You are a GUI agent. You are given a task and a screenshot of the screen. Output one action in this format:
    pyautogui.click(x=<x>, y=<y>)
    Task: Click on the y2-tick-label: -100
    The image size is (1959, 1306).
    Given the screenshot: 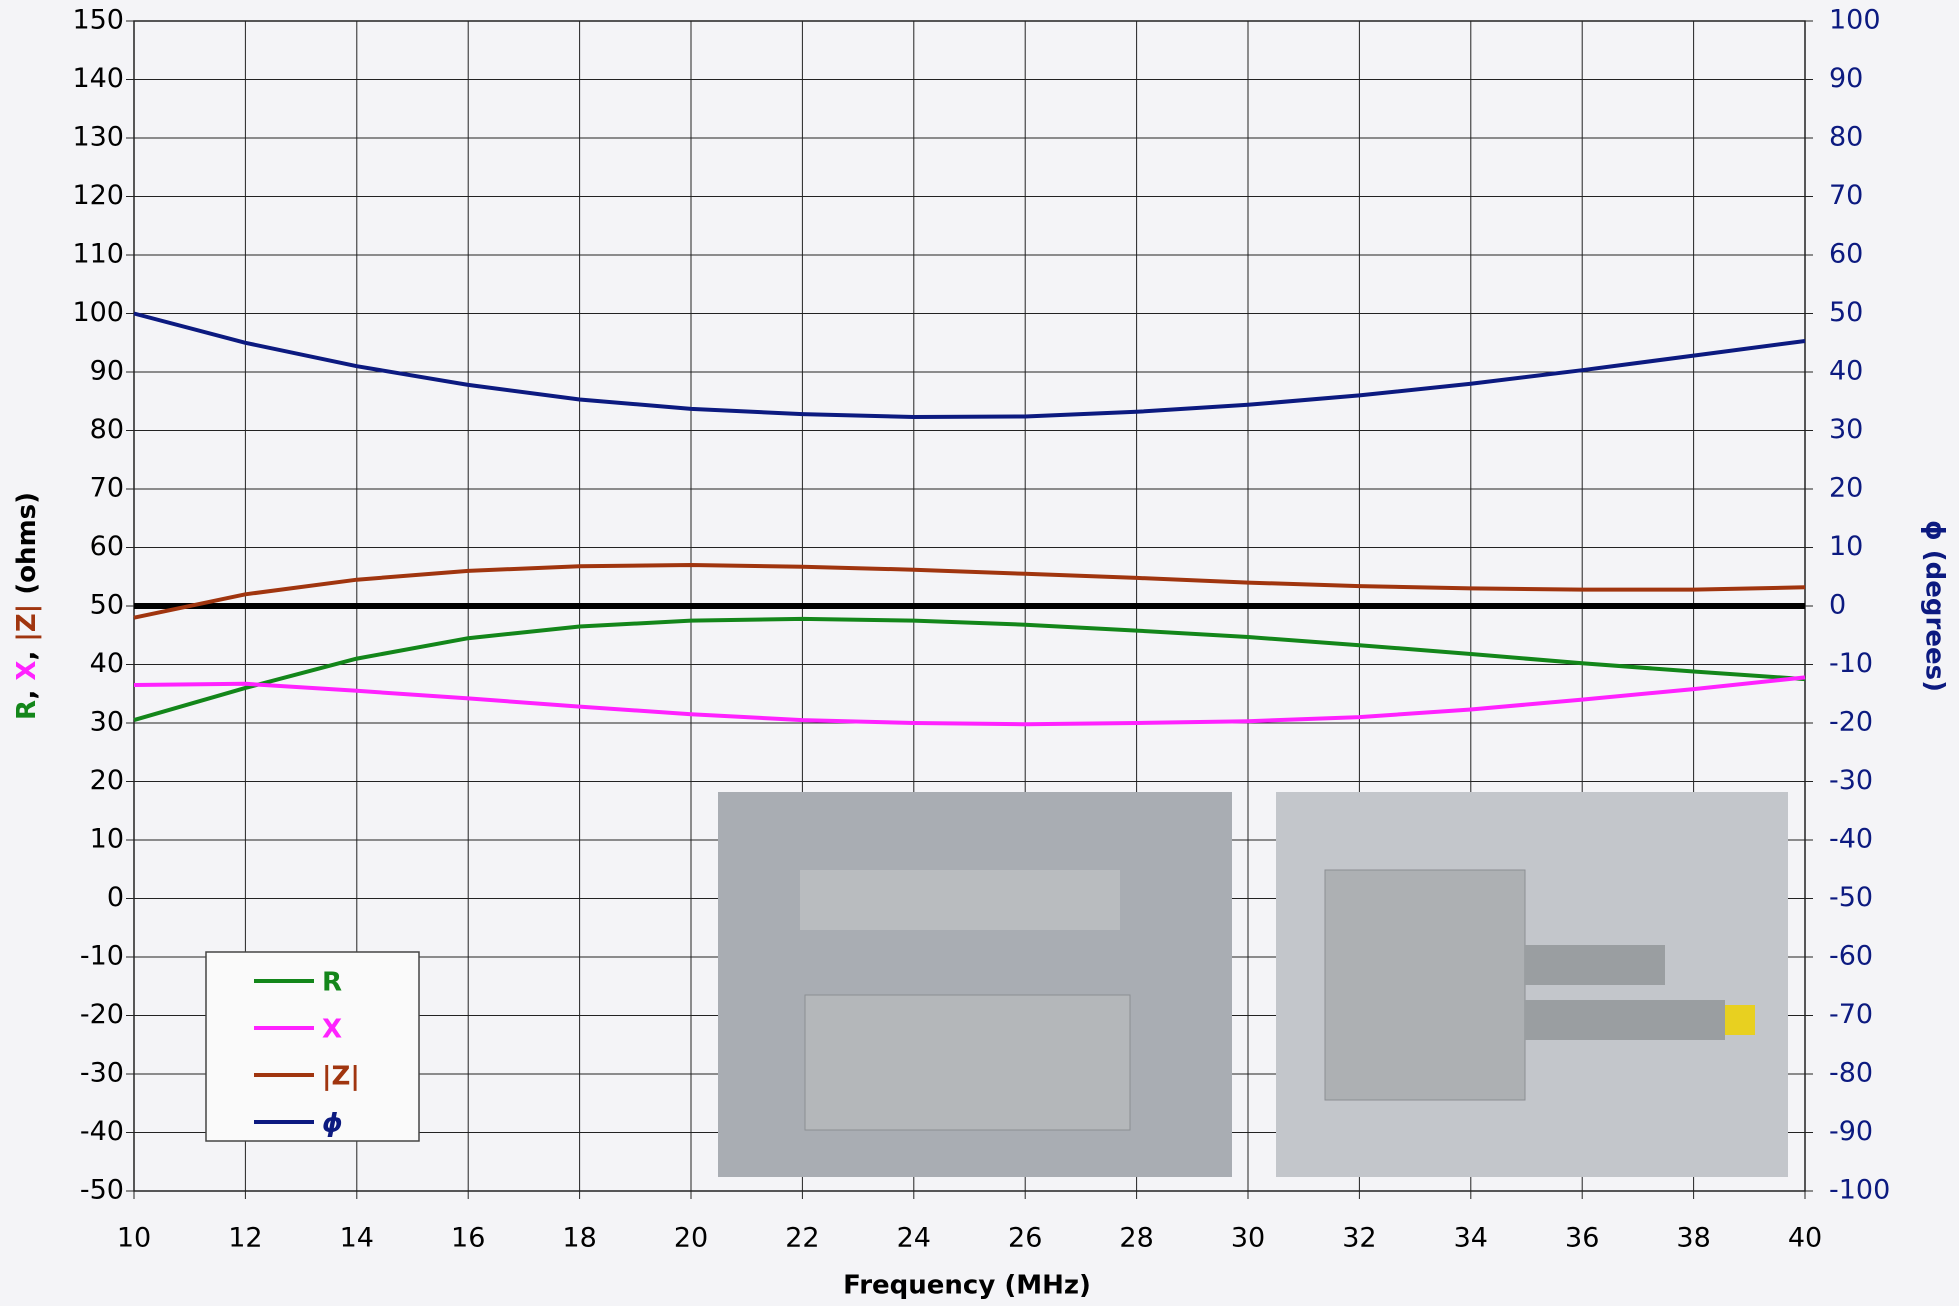 What is the action you would take?
    pyautogui.click(x=1859, y=1190)
    